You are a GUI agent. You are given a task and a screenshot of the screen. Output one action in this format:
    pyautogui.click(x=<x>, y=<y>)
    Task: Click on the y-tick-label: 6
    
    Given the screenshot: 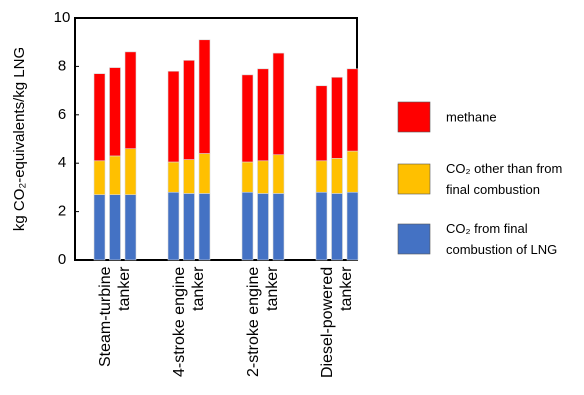 What is the action you would take?
    pyautogui.click(x=62, y=114)
    